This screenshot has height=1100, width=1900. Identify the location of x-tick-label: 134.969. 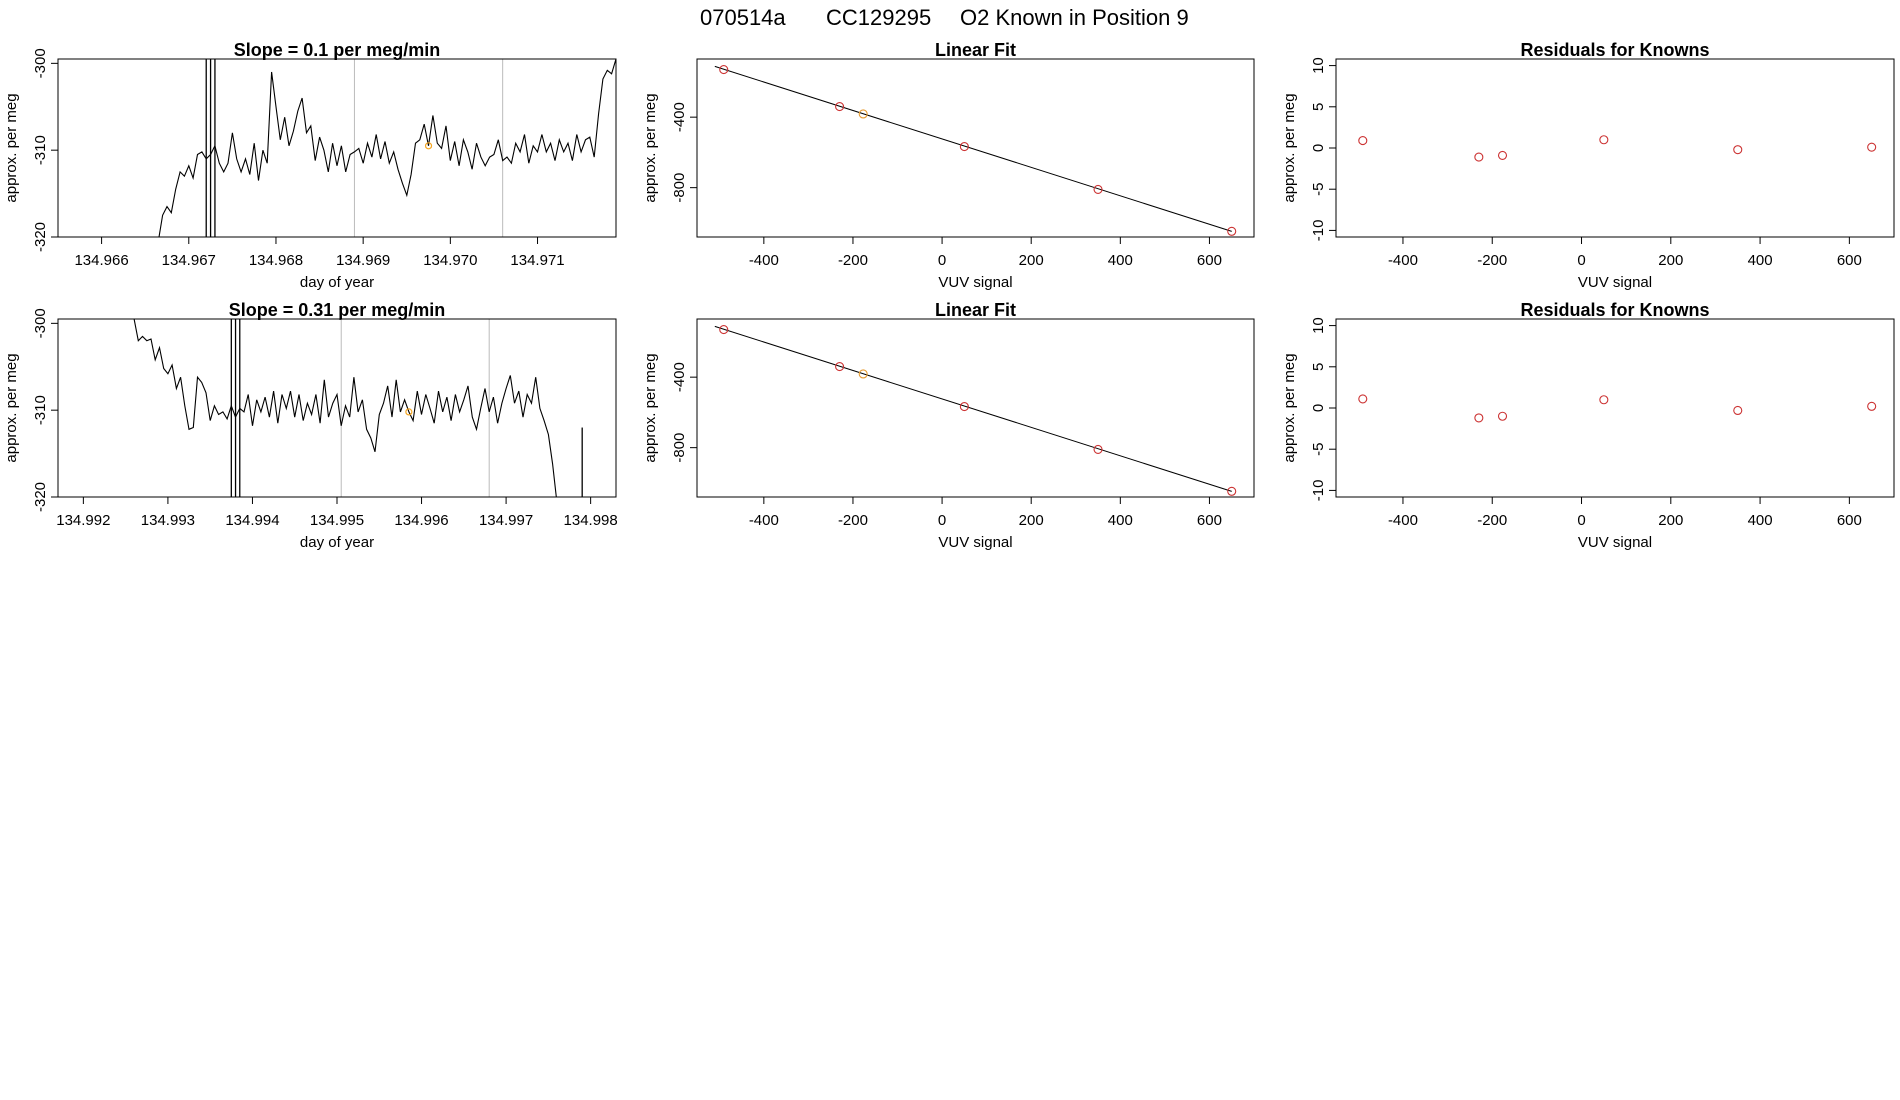
(363, 260).